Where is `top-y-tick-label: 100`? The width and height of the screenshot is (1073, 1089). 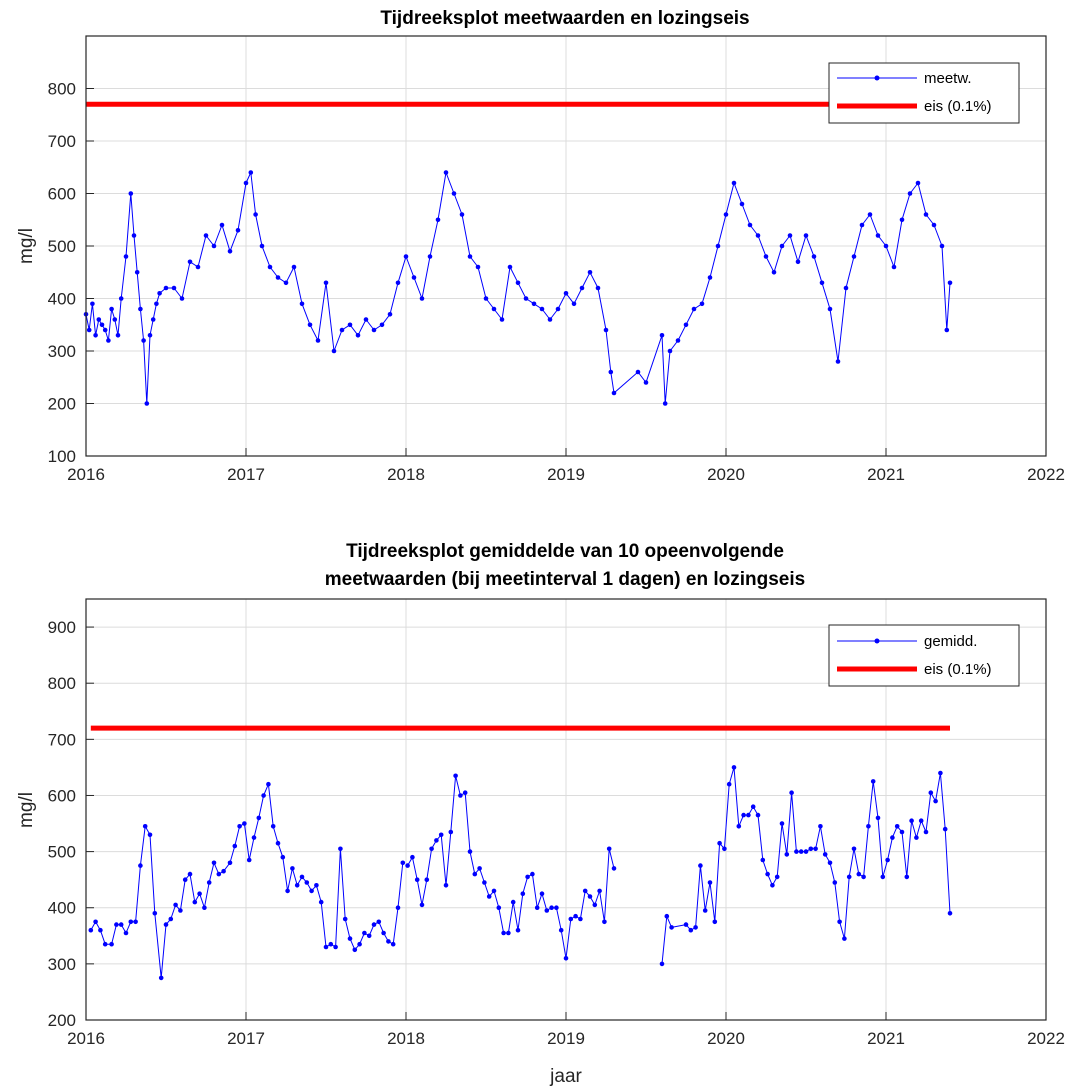
top-y-tick-label: 100 is located at coordinates (62, 456).